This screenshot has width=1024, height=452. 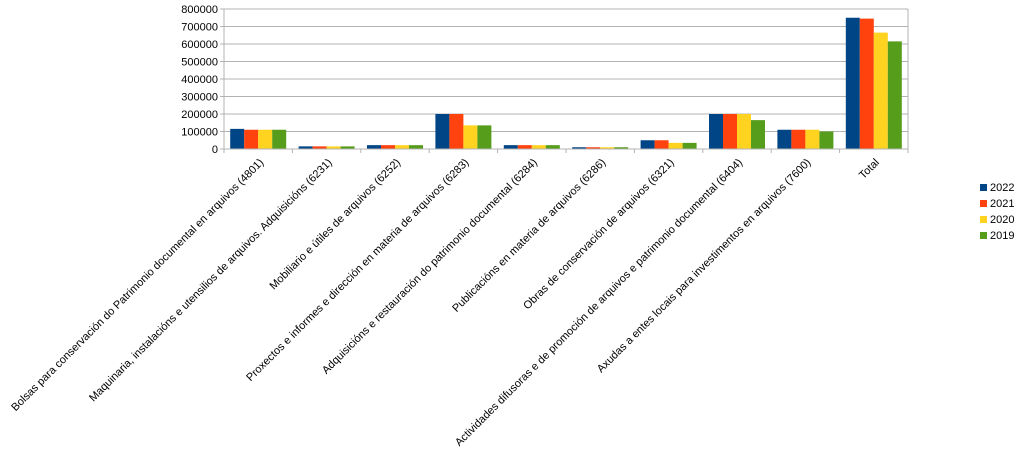 What do you see at coordinates (1002, 188) in the screenshot?
I see `legend-label-2022: 2022` at bounding box center [1002, 188].